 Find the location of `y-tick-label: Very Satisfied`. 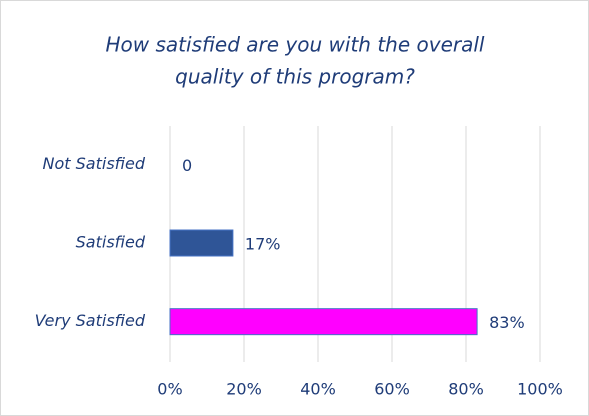

y-tick-label: Very Satisfied is located at coordinates (90, 320).